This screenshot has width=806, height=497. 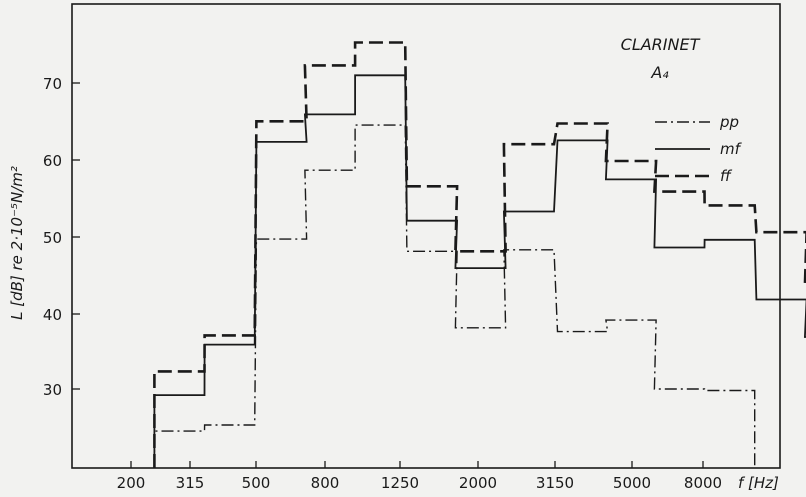 I want to click on x-tick-label-2000: 2000, so click(x=478, y=483).